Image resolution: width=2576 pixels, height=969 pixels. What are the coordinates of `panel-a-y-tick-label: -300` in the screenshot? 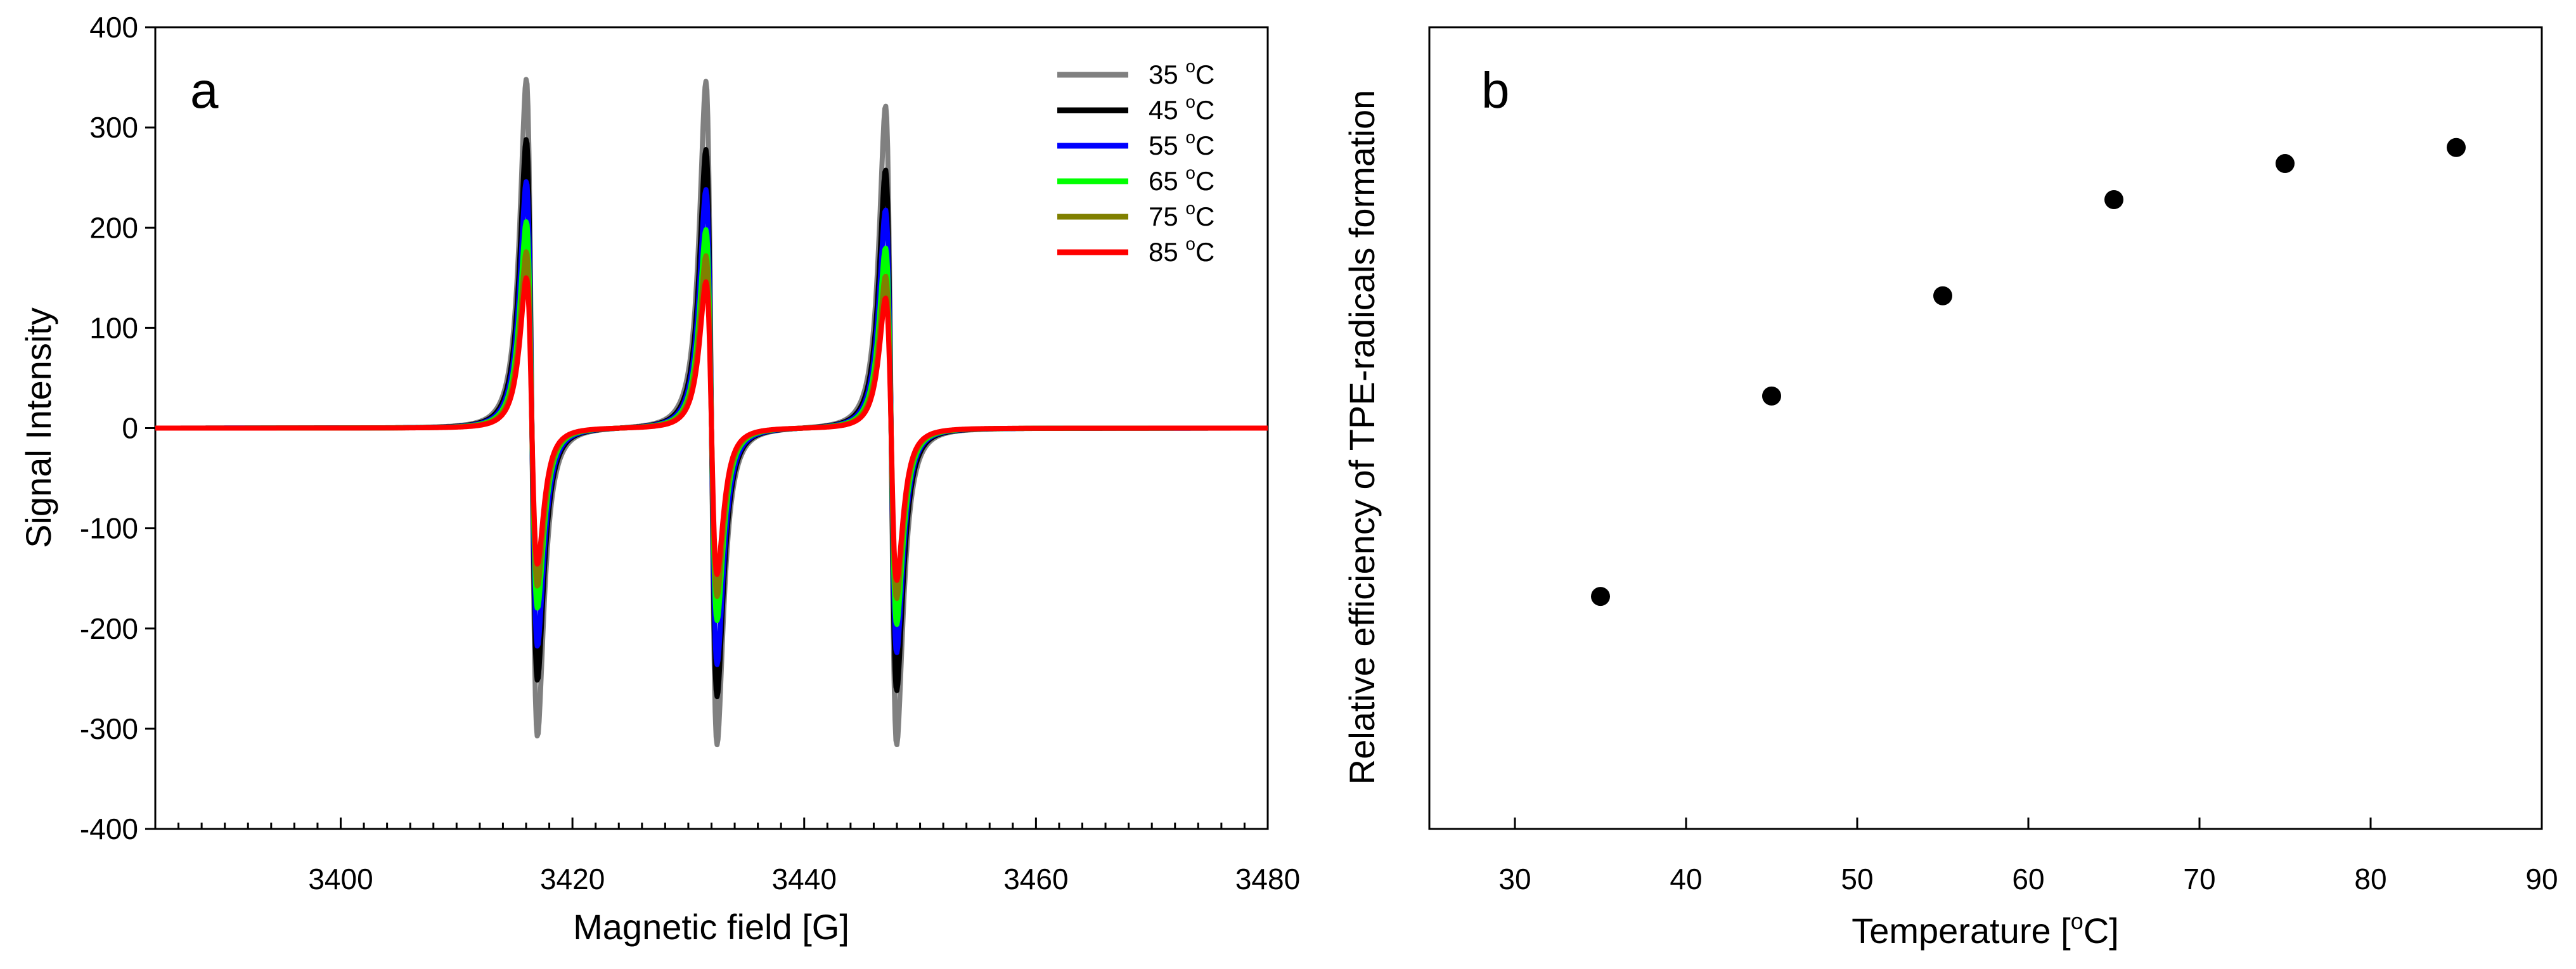 It's located at (109, 729).